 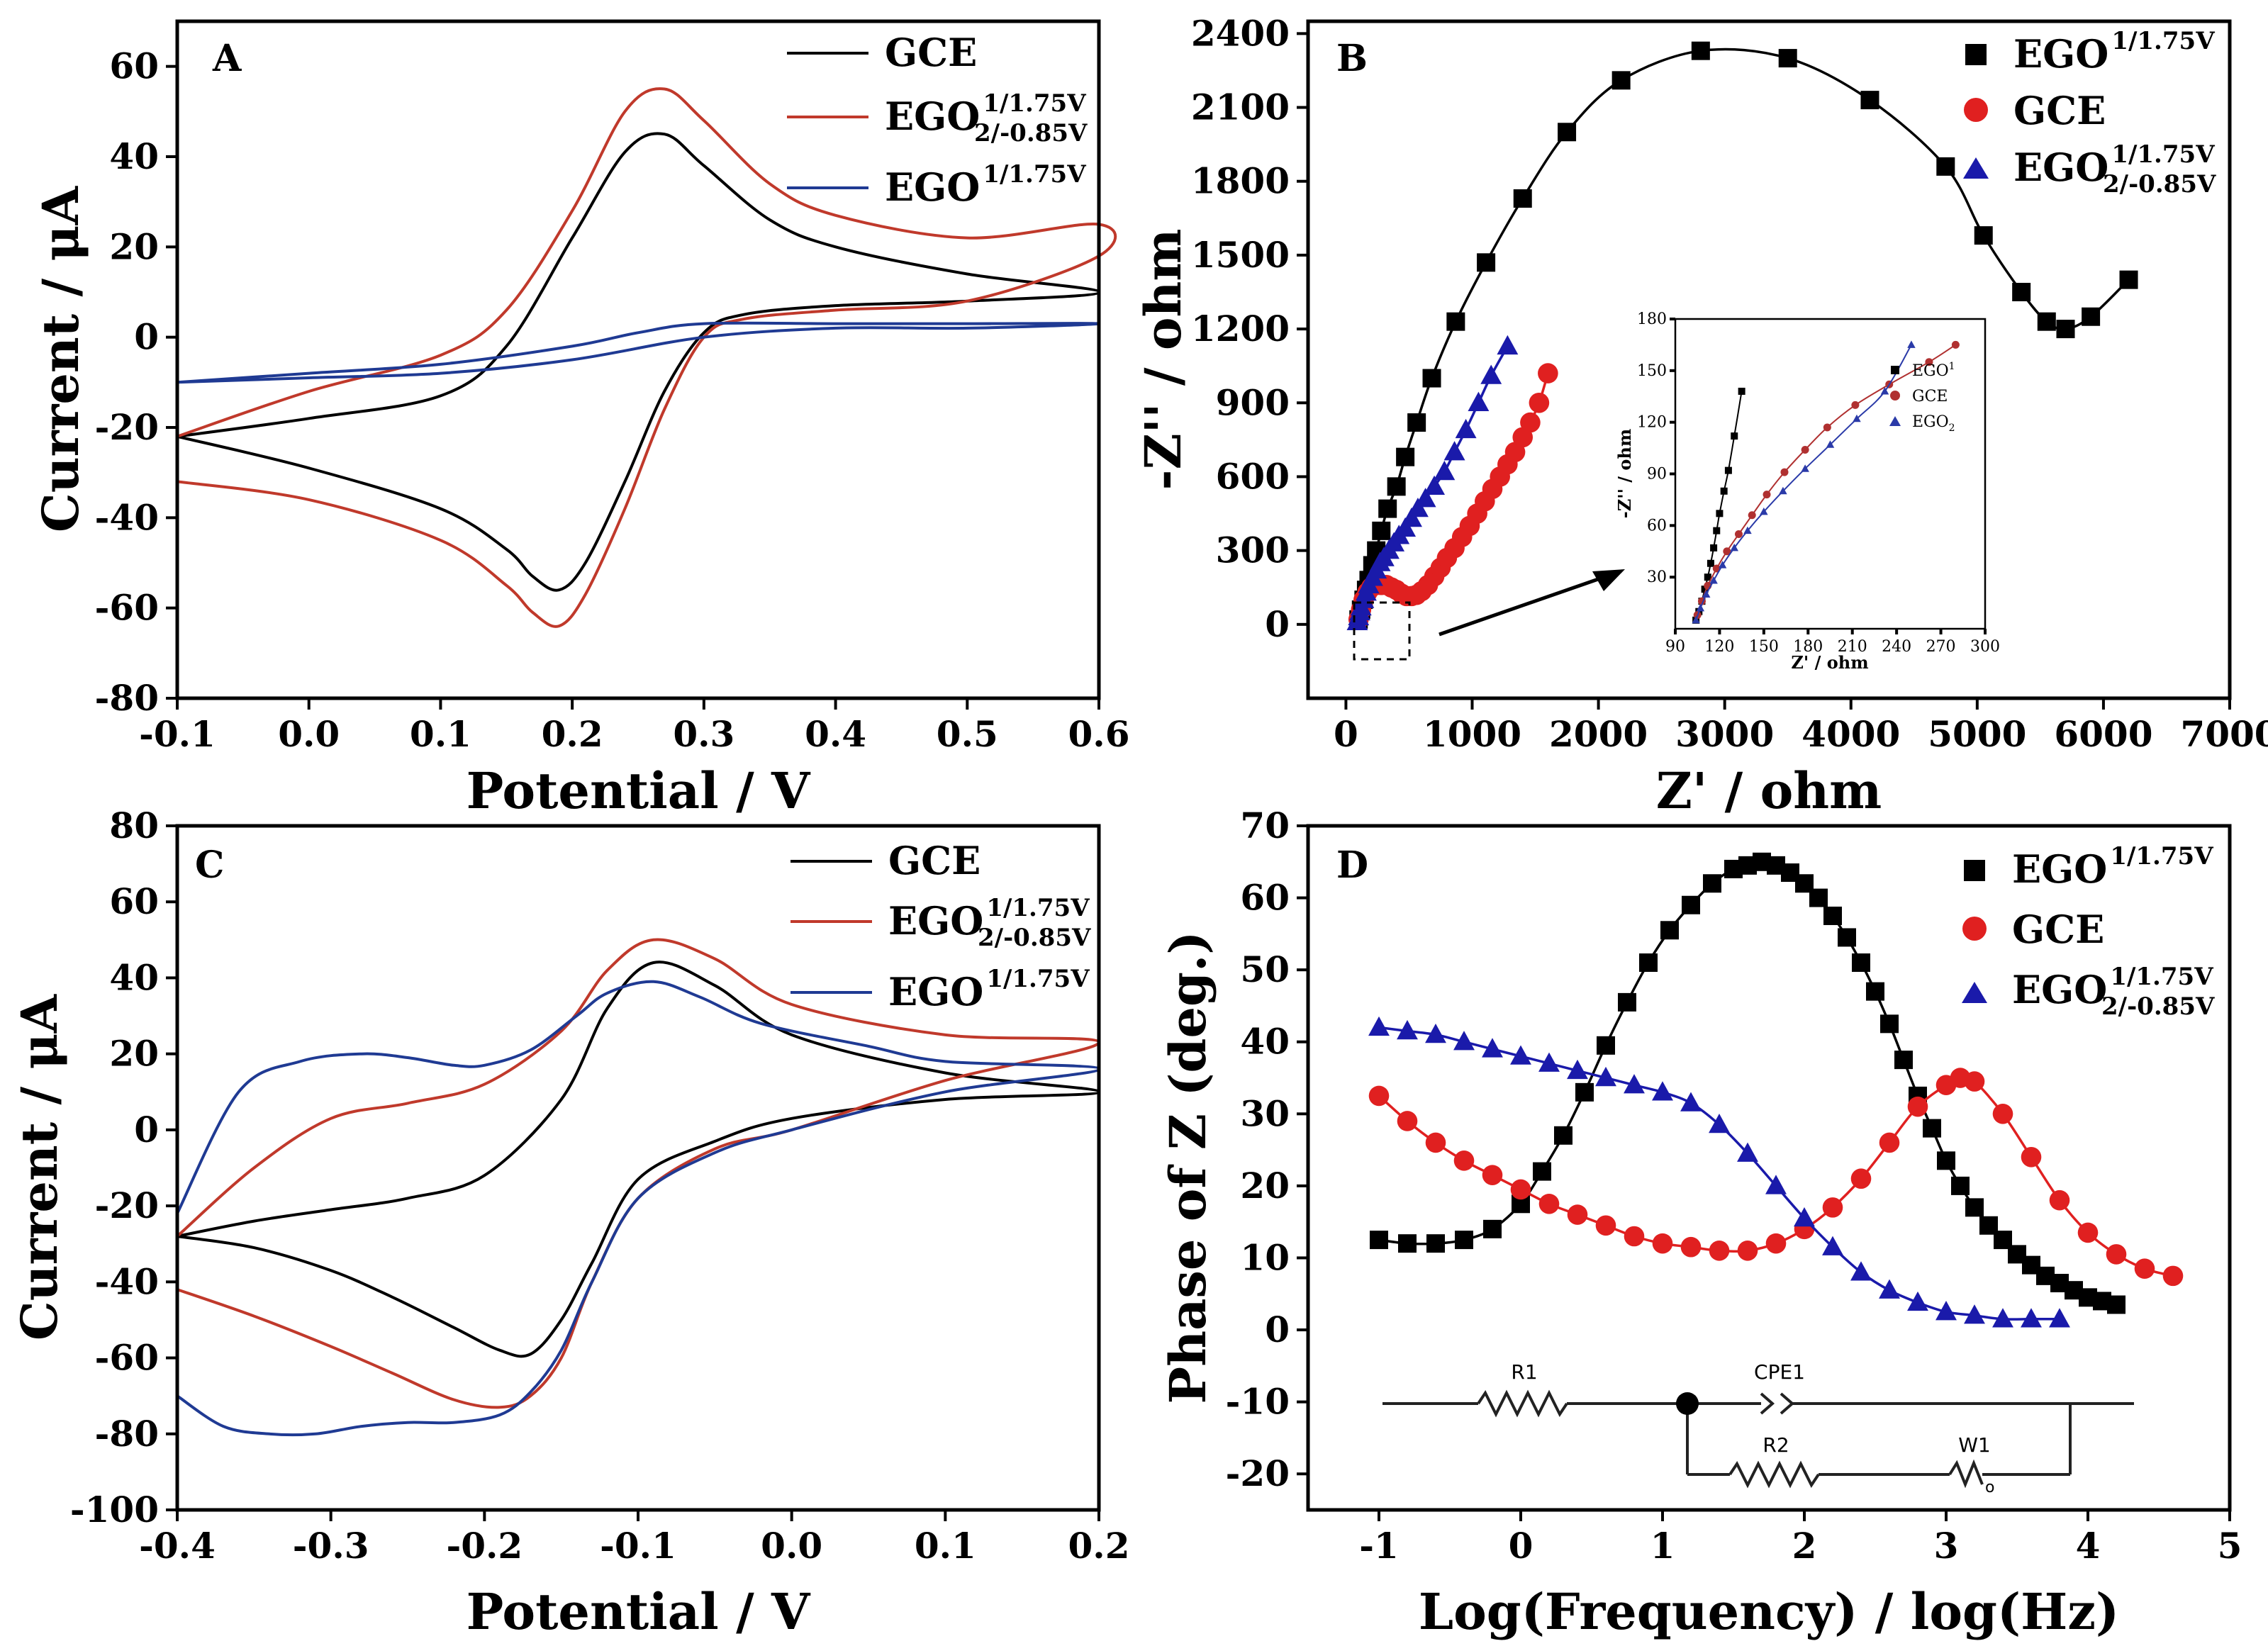 What do you see at coordinates (638, 1208) in the screenshot?
I see `series-line-ego-1-1-75v` at bounding box center [638, 1208].